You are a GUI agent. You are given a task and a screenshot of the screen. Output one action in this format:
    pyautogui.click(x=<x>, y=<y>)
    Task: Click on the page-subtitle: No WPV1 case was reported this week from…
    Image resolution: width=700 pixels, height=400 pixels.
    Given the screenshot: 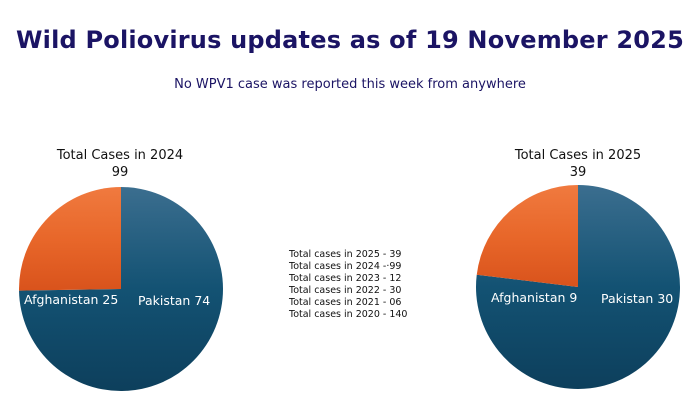 What is the action you would take?
    pyautogui.click(x=350, y=84)
    